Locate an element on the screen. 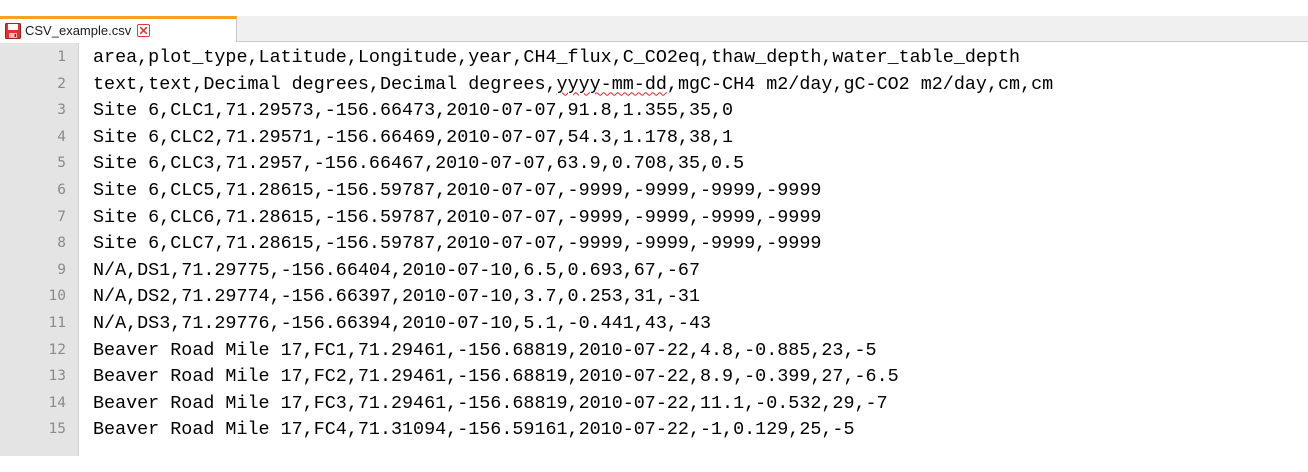 The width and height of the screenshot is (1308, 472). line-number: 4 is located at coordinates (61, 136).